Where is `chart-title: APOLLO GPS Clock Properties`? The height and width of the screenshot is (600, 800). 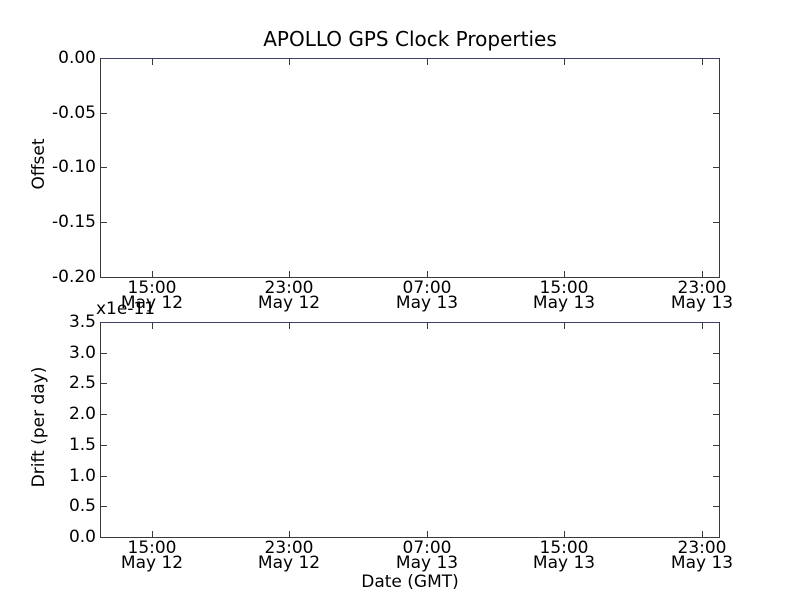 chart-title: APOLLO GPS Clock Properties is located at coordinates (410, 39).